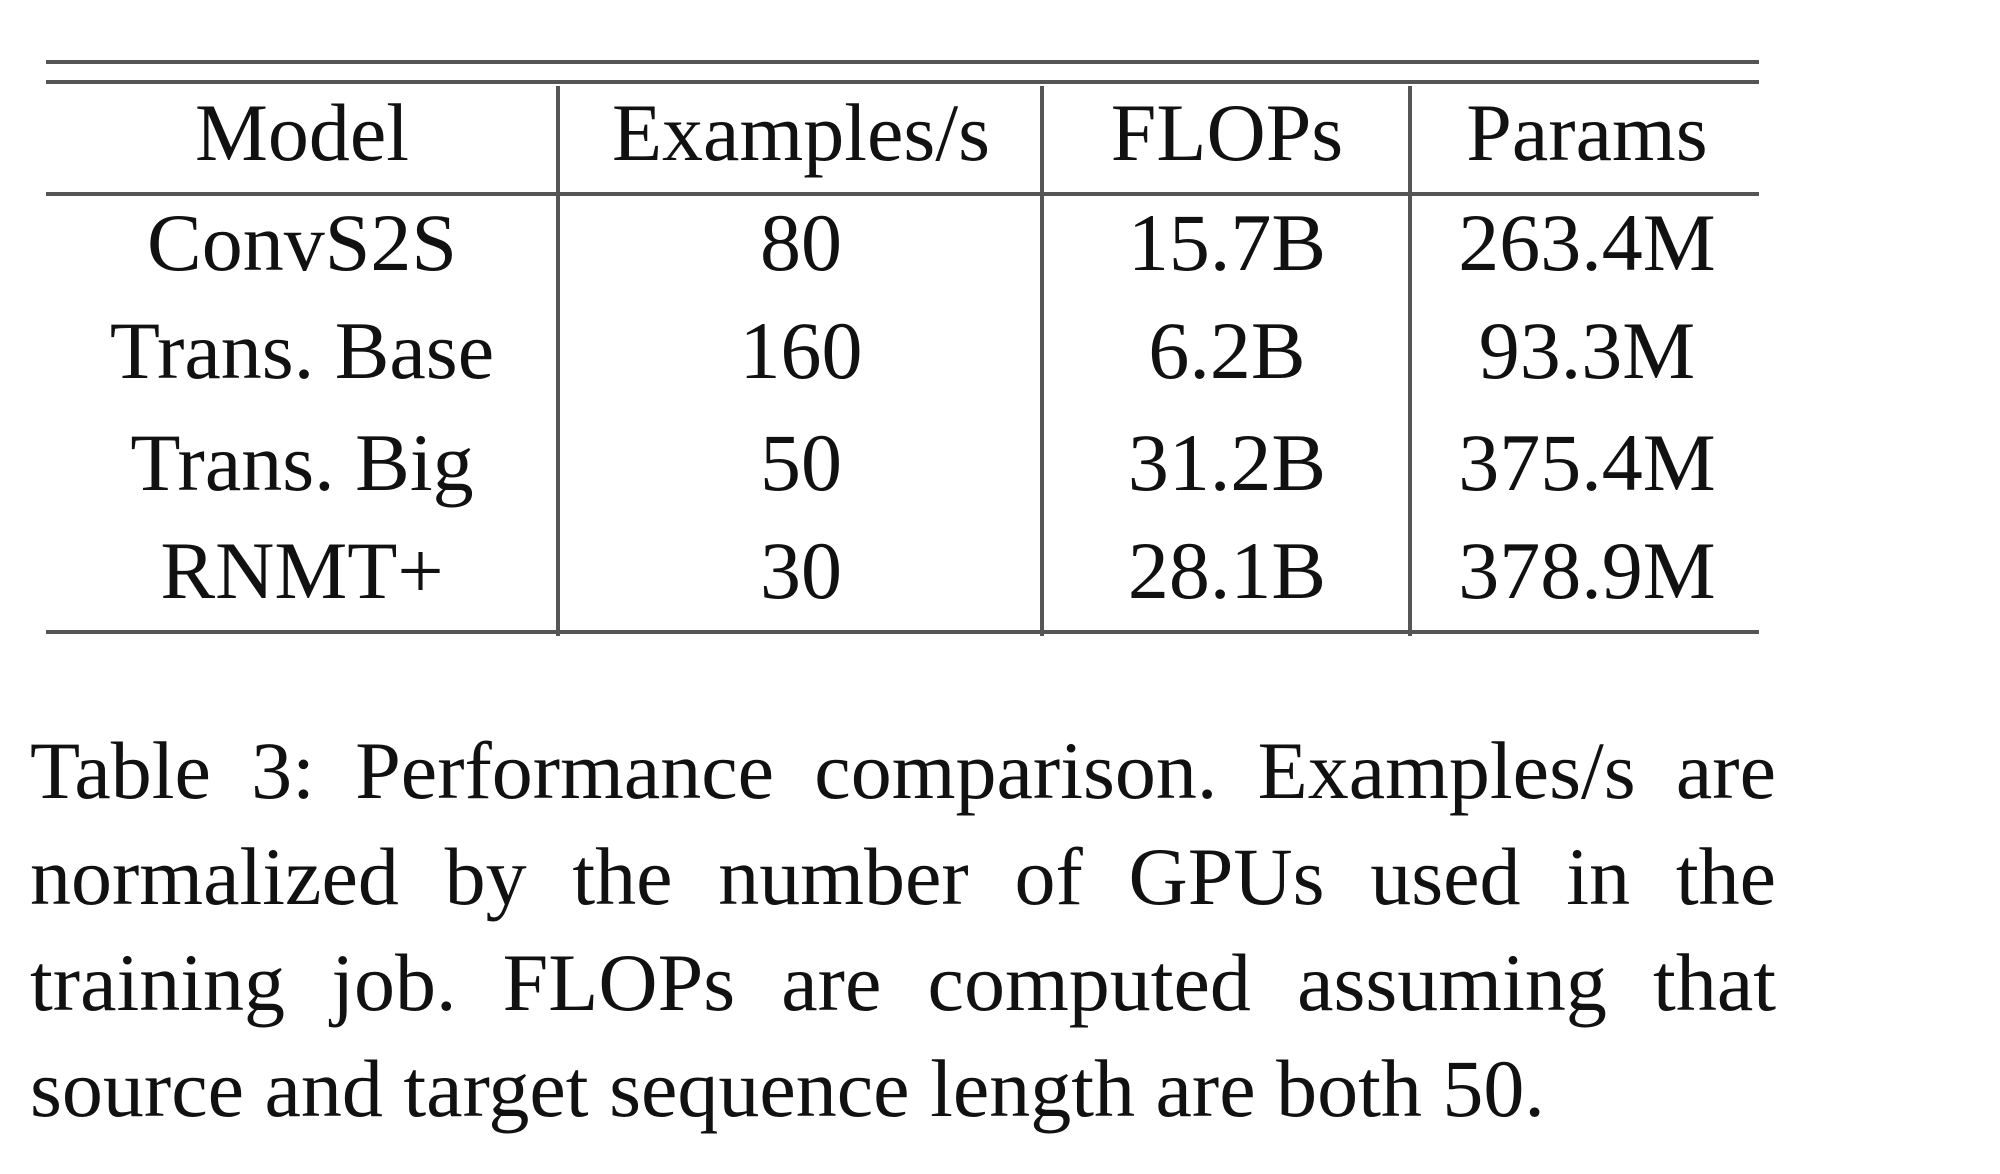  What do you see at coordinates (1587, 462) in the screenshot?
I see `table-cell-params: 375.4M` at bounding box center [1587, 462].